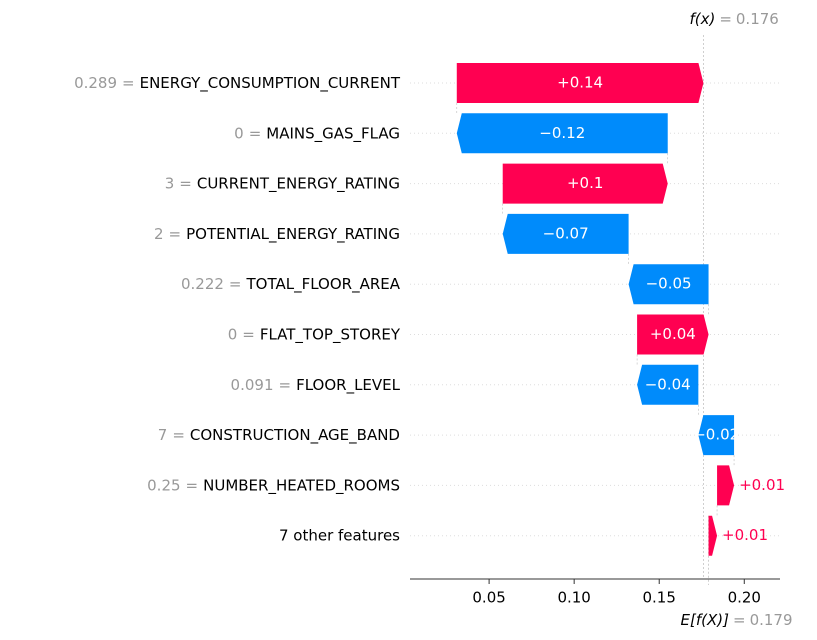  I want to click on feature-name: POTENTIAL_ENERGY_RATING, so click(293, 233).